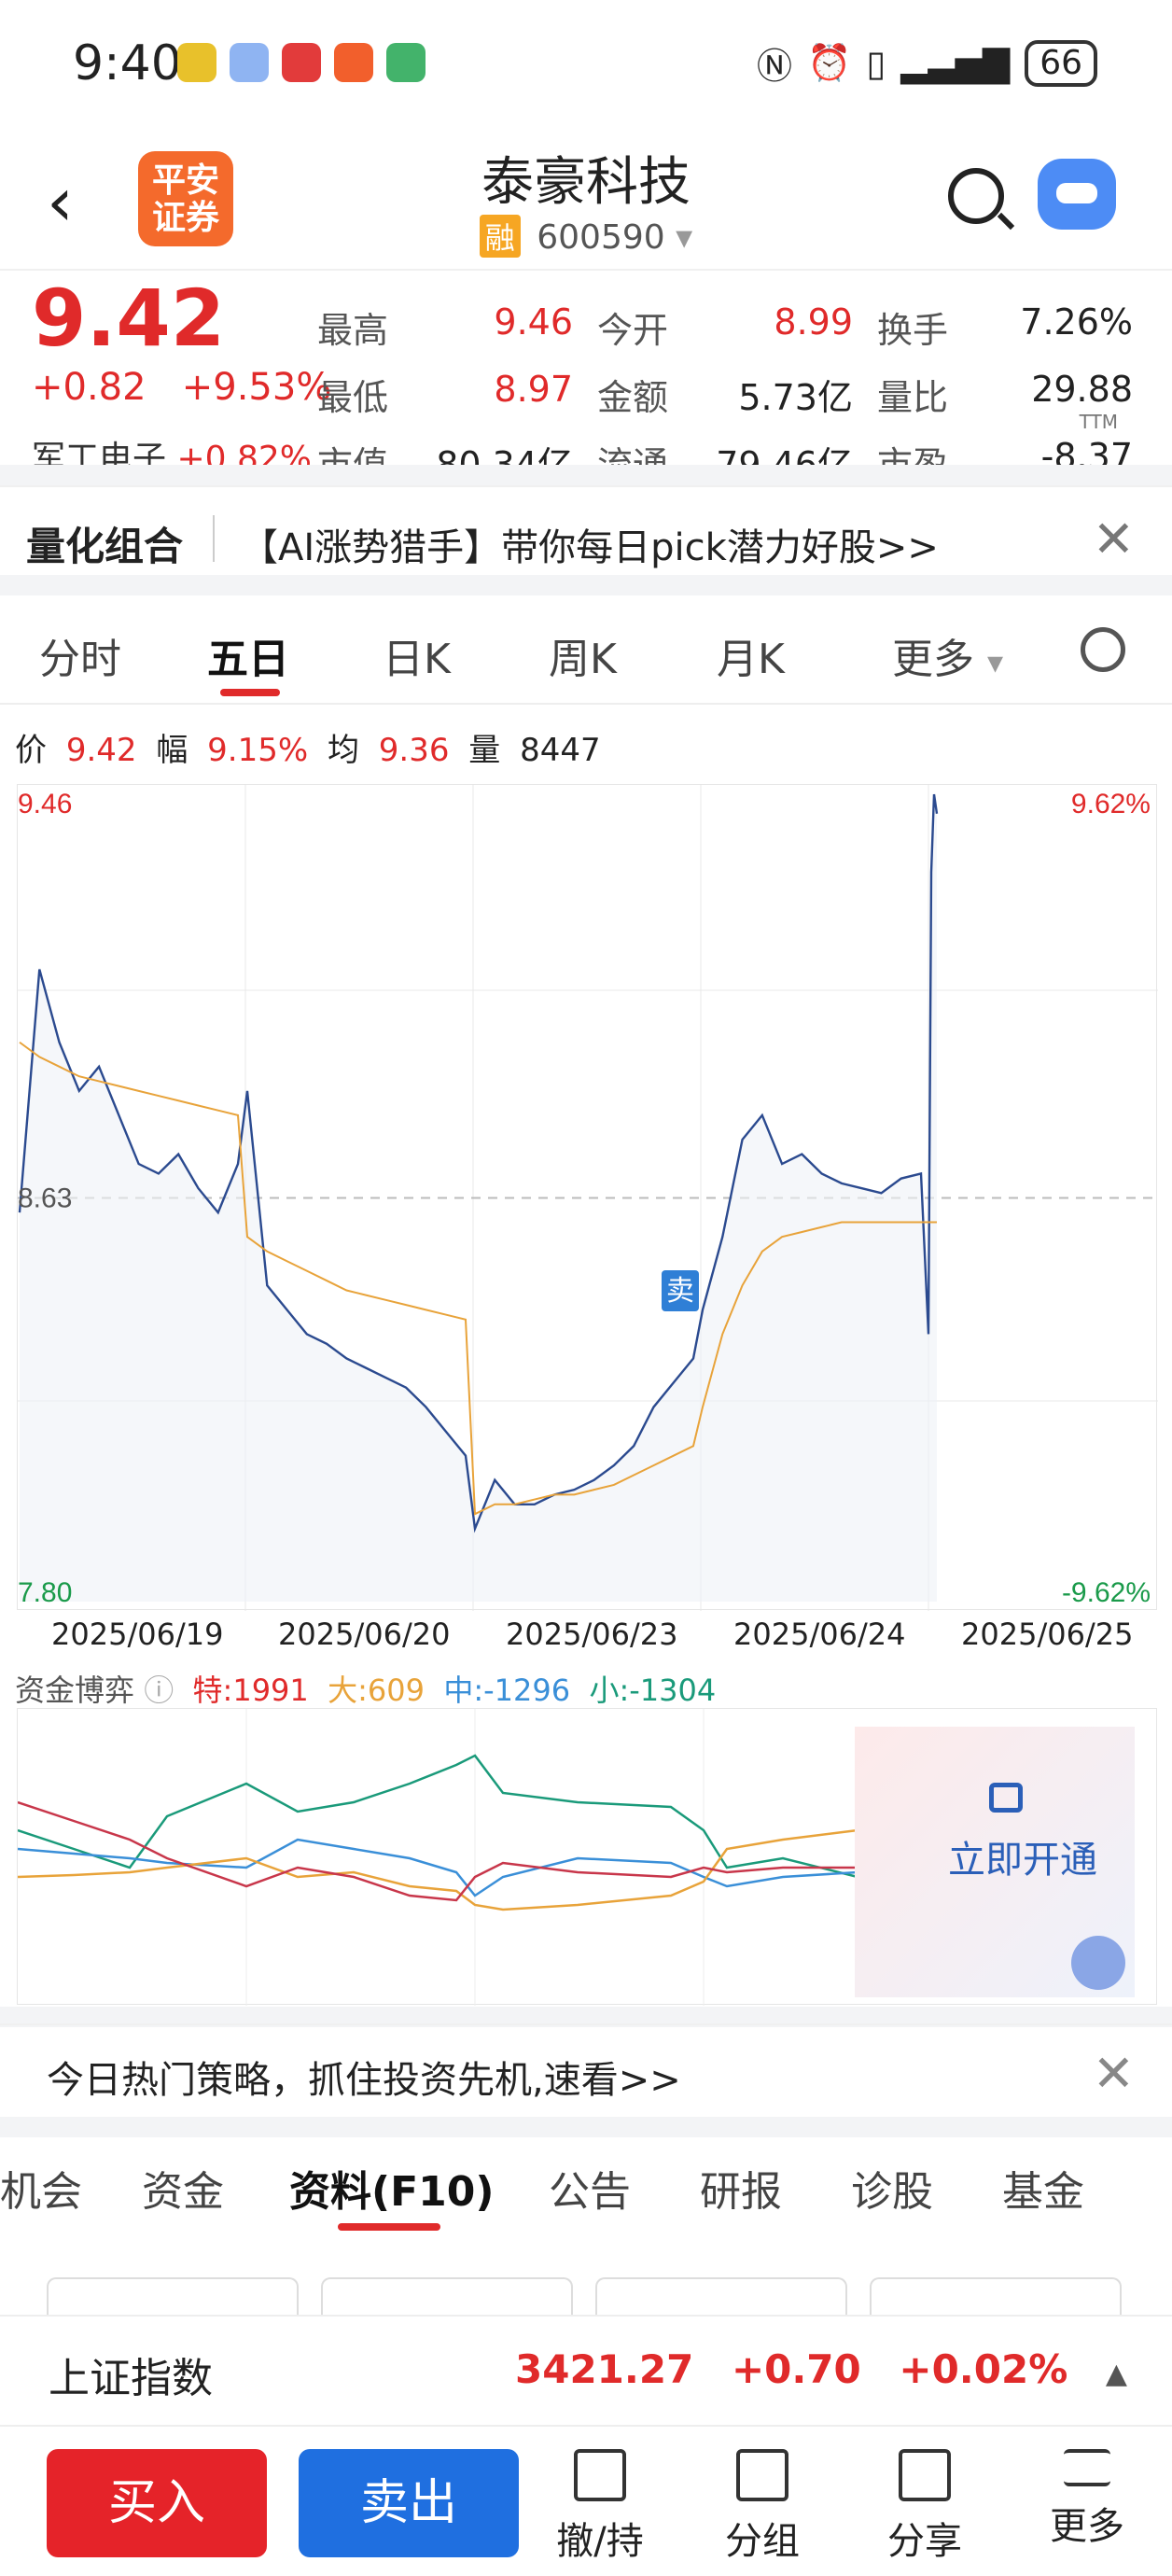  What do you see at coordinates (762, 2541) in the screenshot?
I see `group-label: 分组` at bounding box center [762, 2541].